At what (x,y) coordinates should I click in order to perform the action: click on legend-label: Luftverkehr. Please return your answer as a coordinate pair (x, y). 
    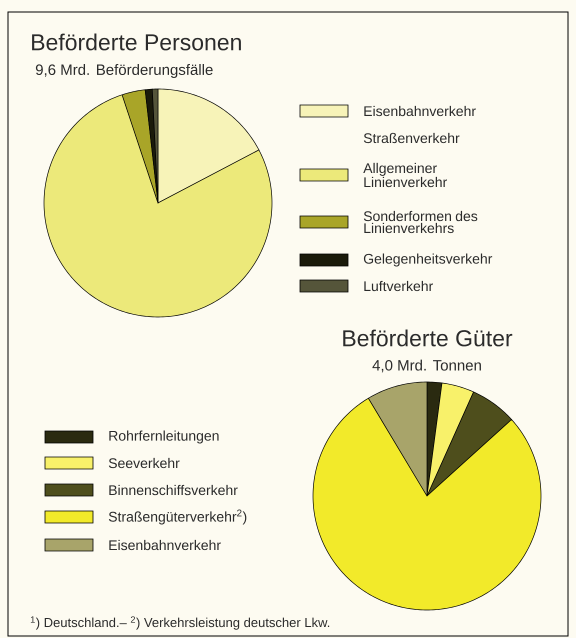
    Looking at the image, I should click on (399, 286).